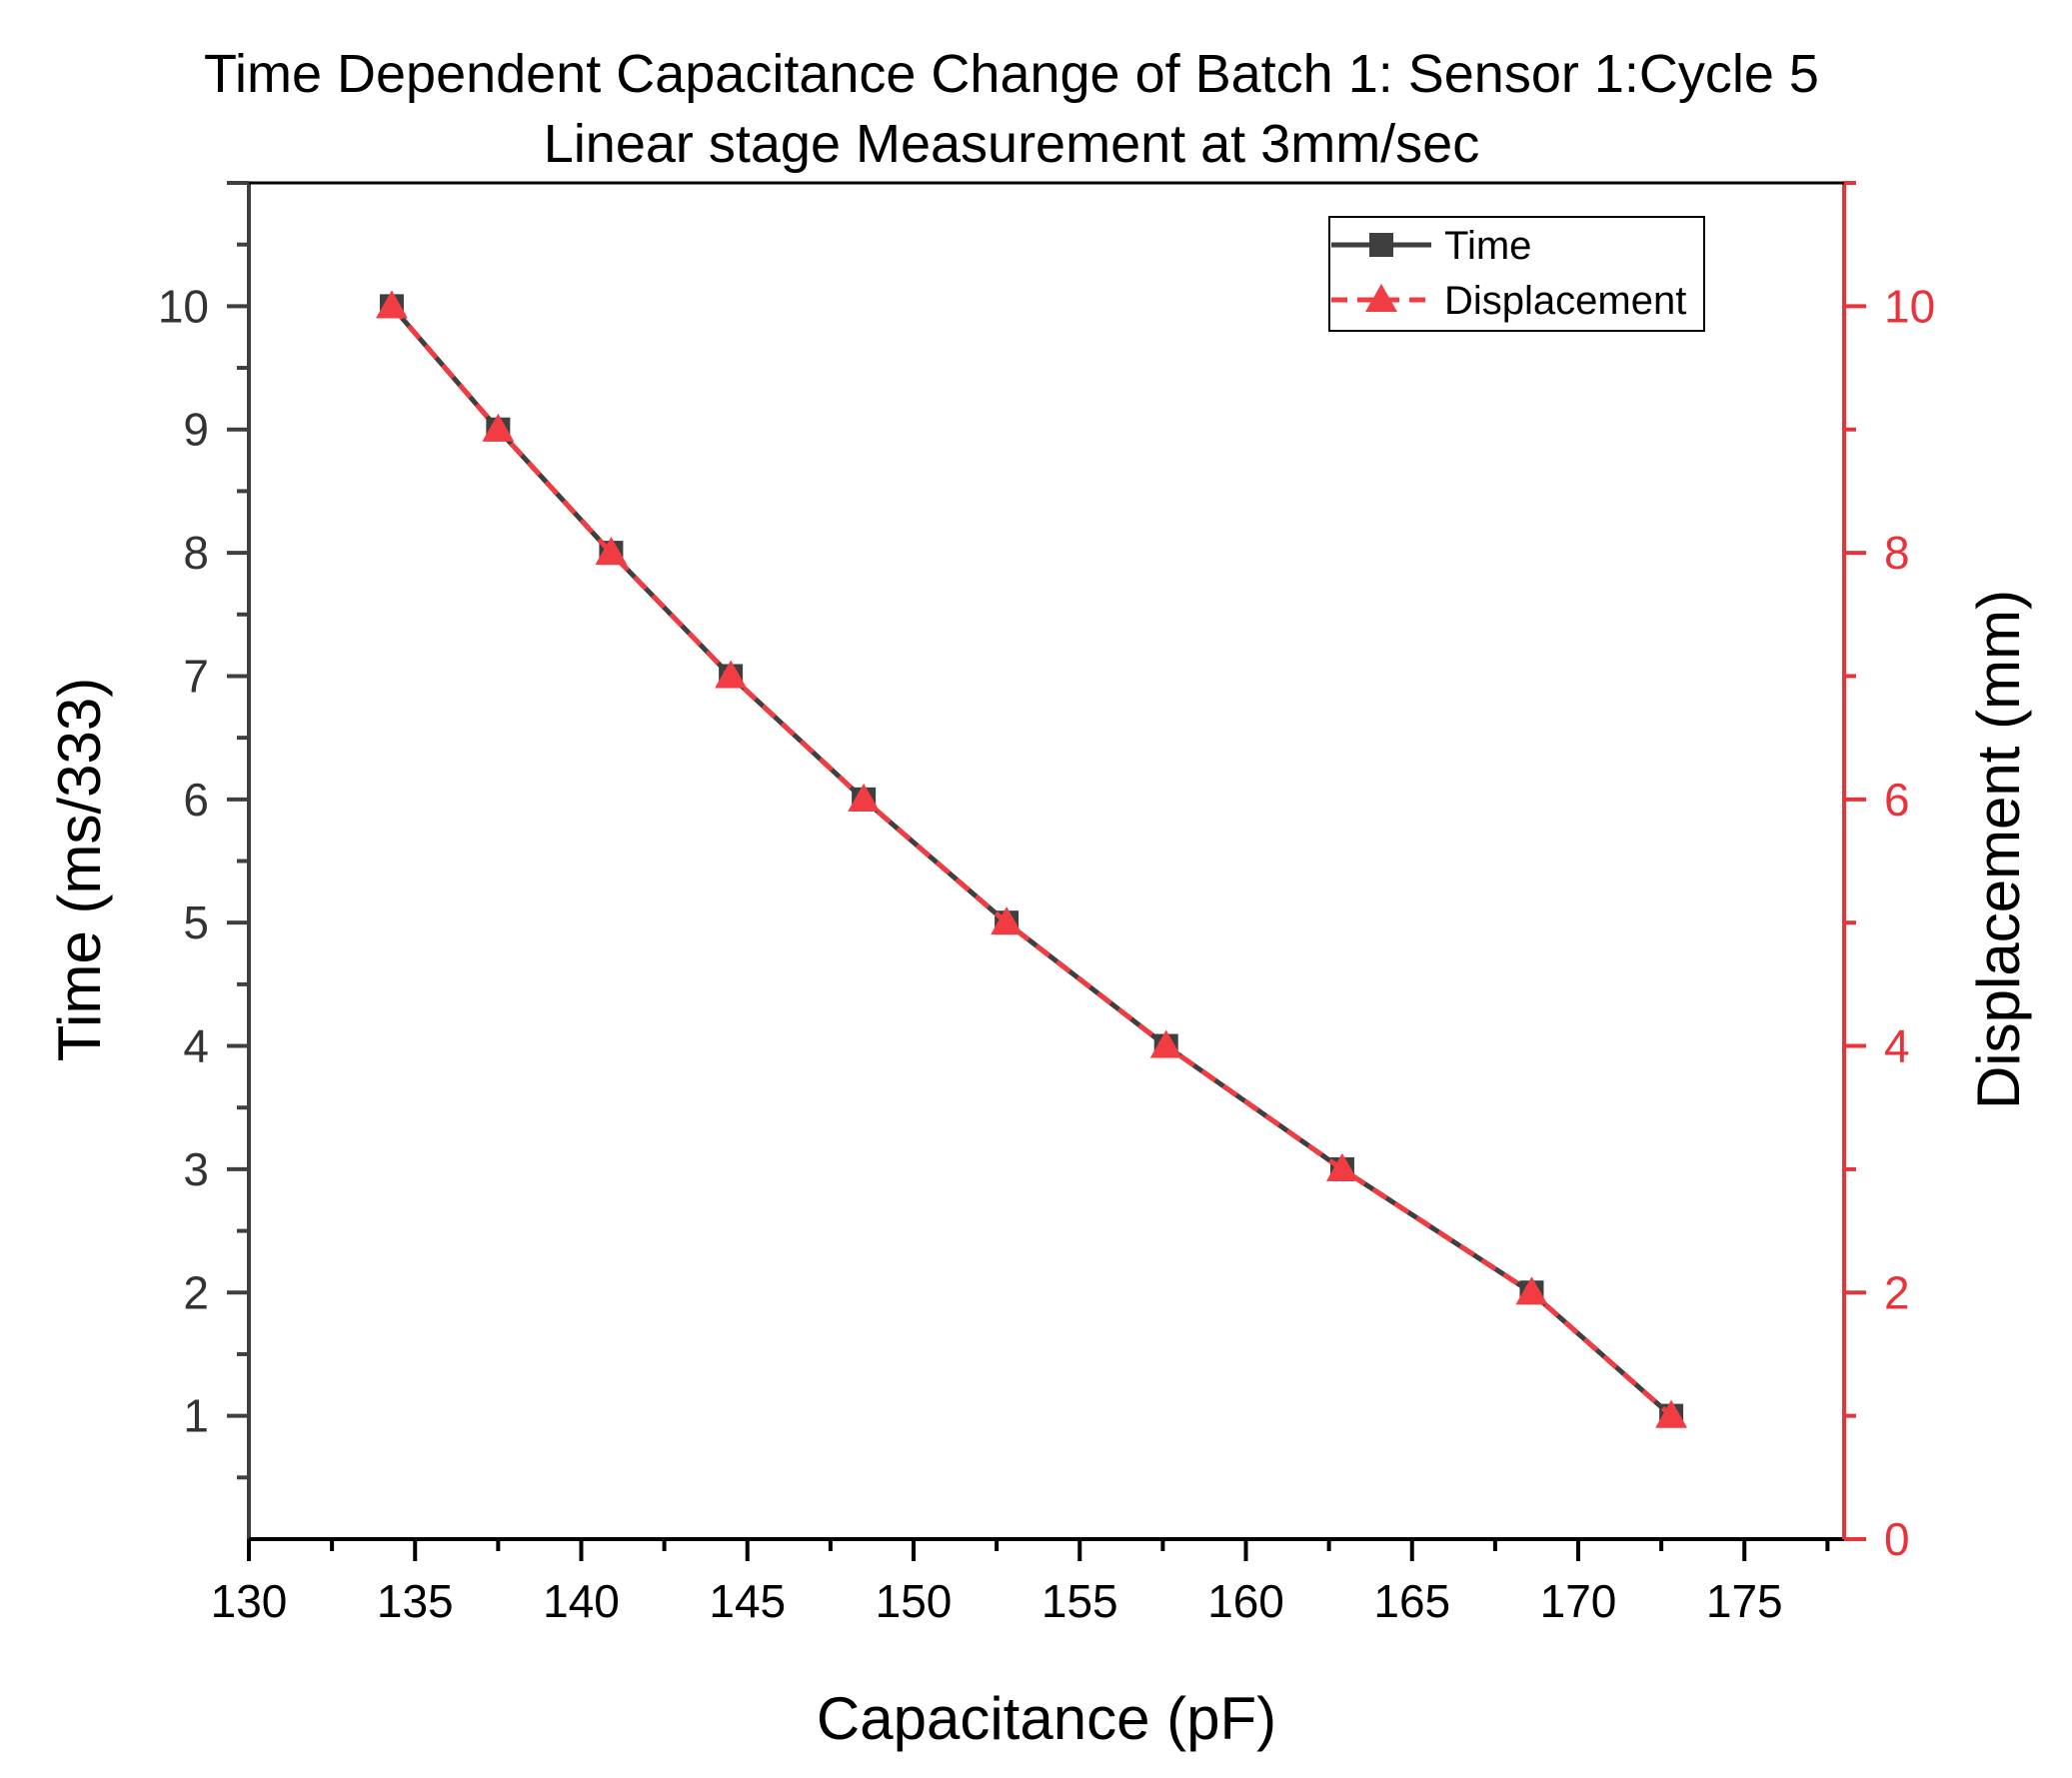 The width and height of the screenshot is (2072, 1778). Describe the element at coordinates (196, 1292) in the screenshot. I see `y-left-tick-label: 2` at that location.